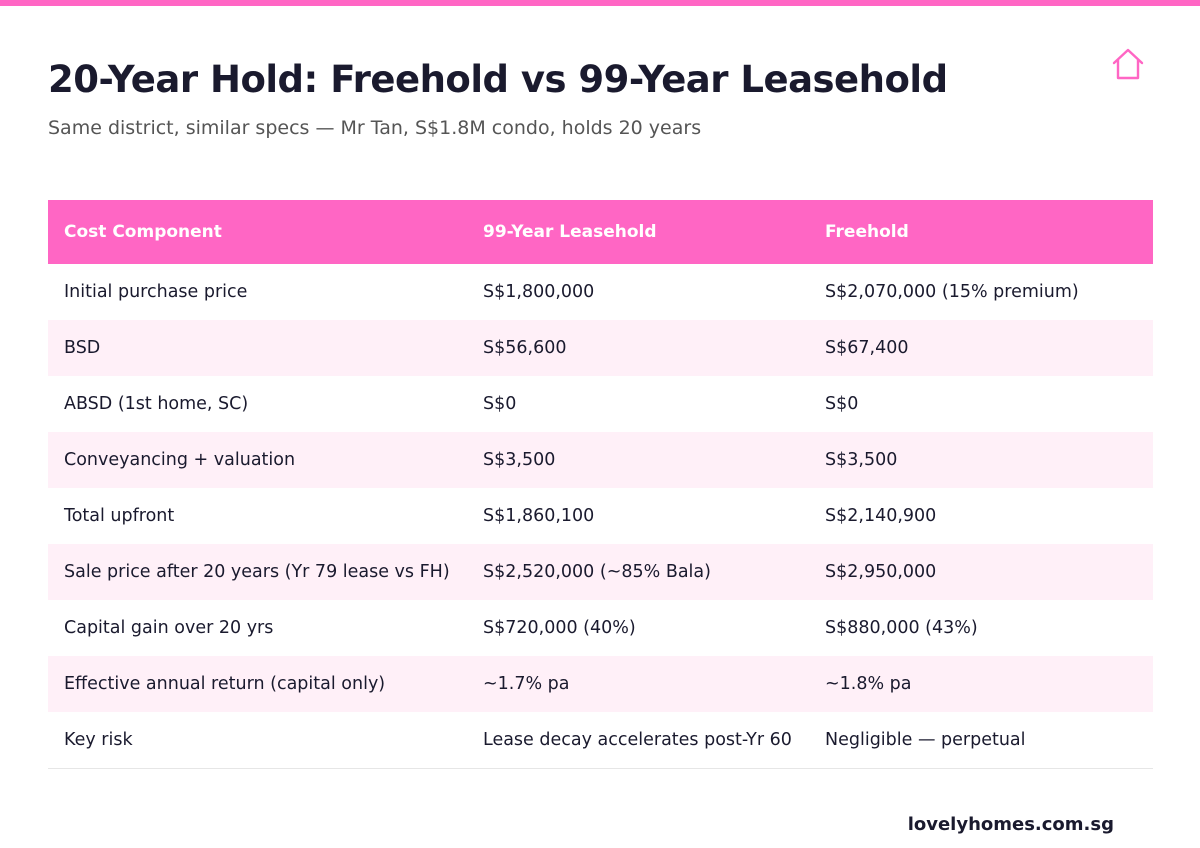  Describe the element at coordinates (156, 292) in the screenshot. I see `row-label: Initial purchase price` at that location.